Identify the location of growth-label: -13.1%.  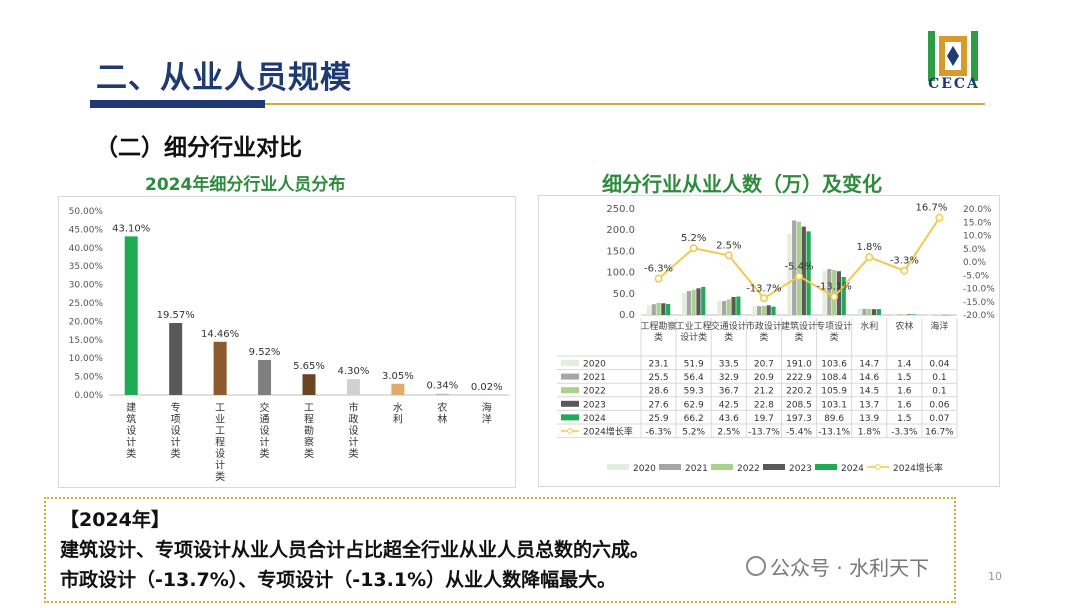
(833, 287).